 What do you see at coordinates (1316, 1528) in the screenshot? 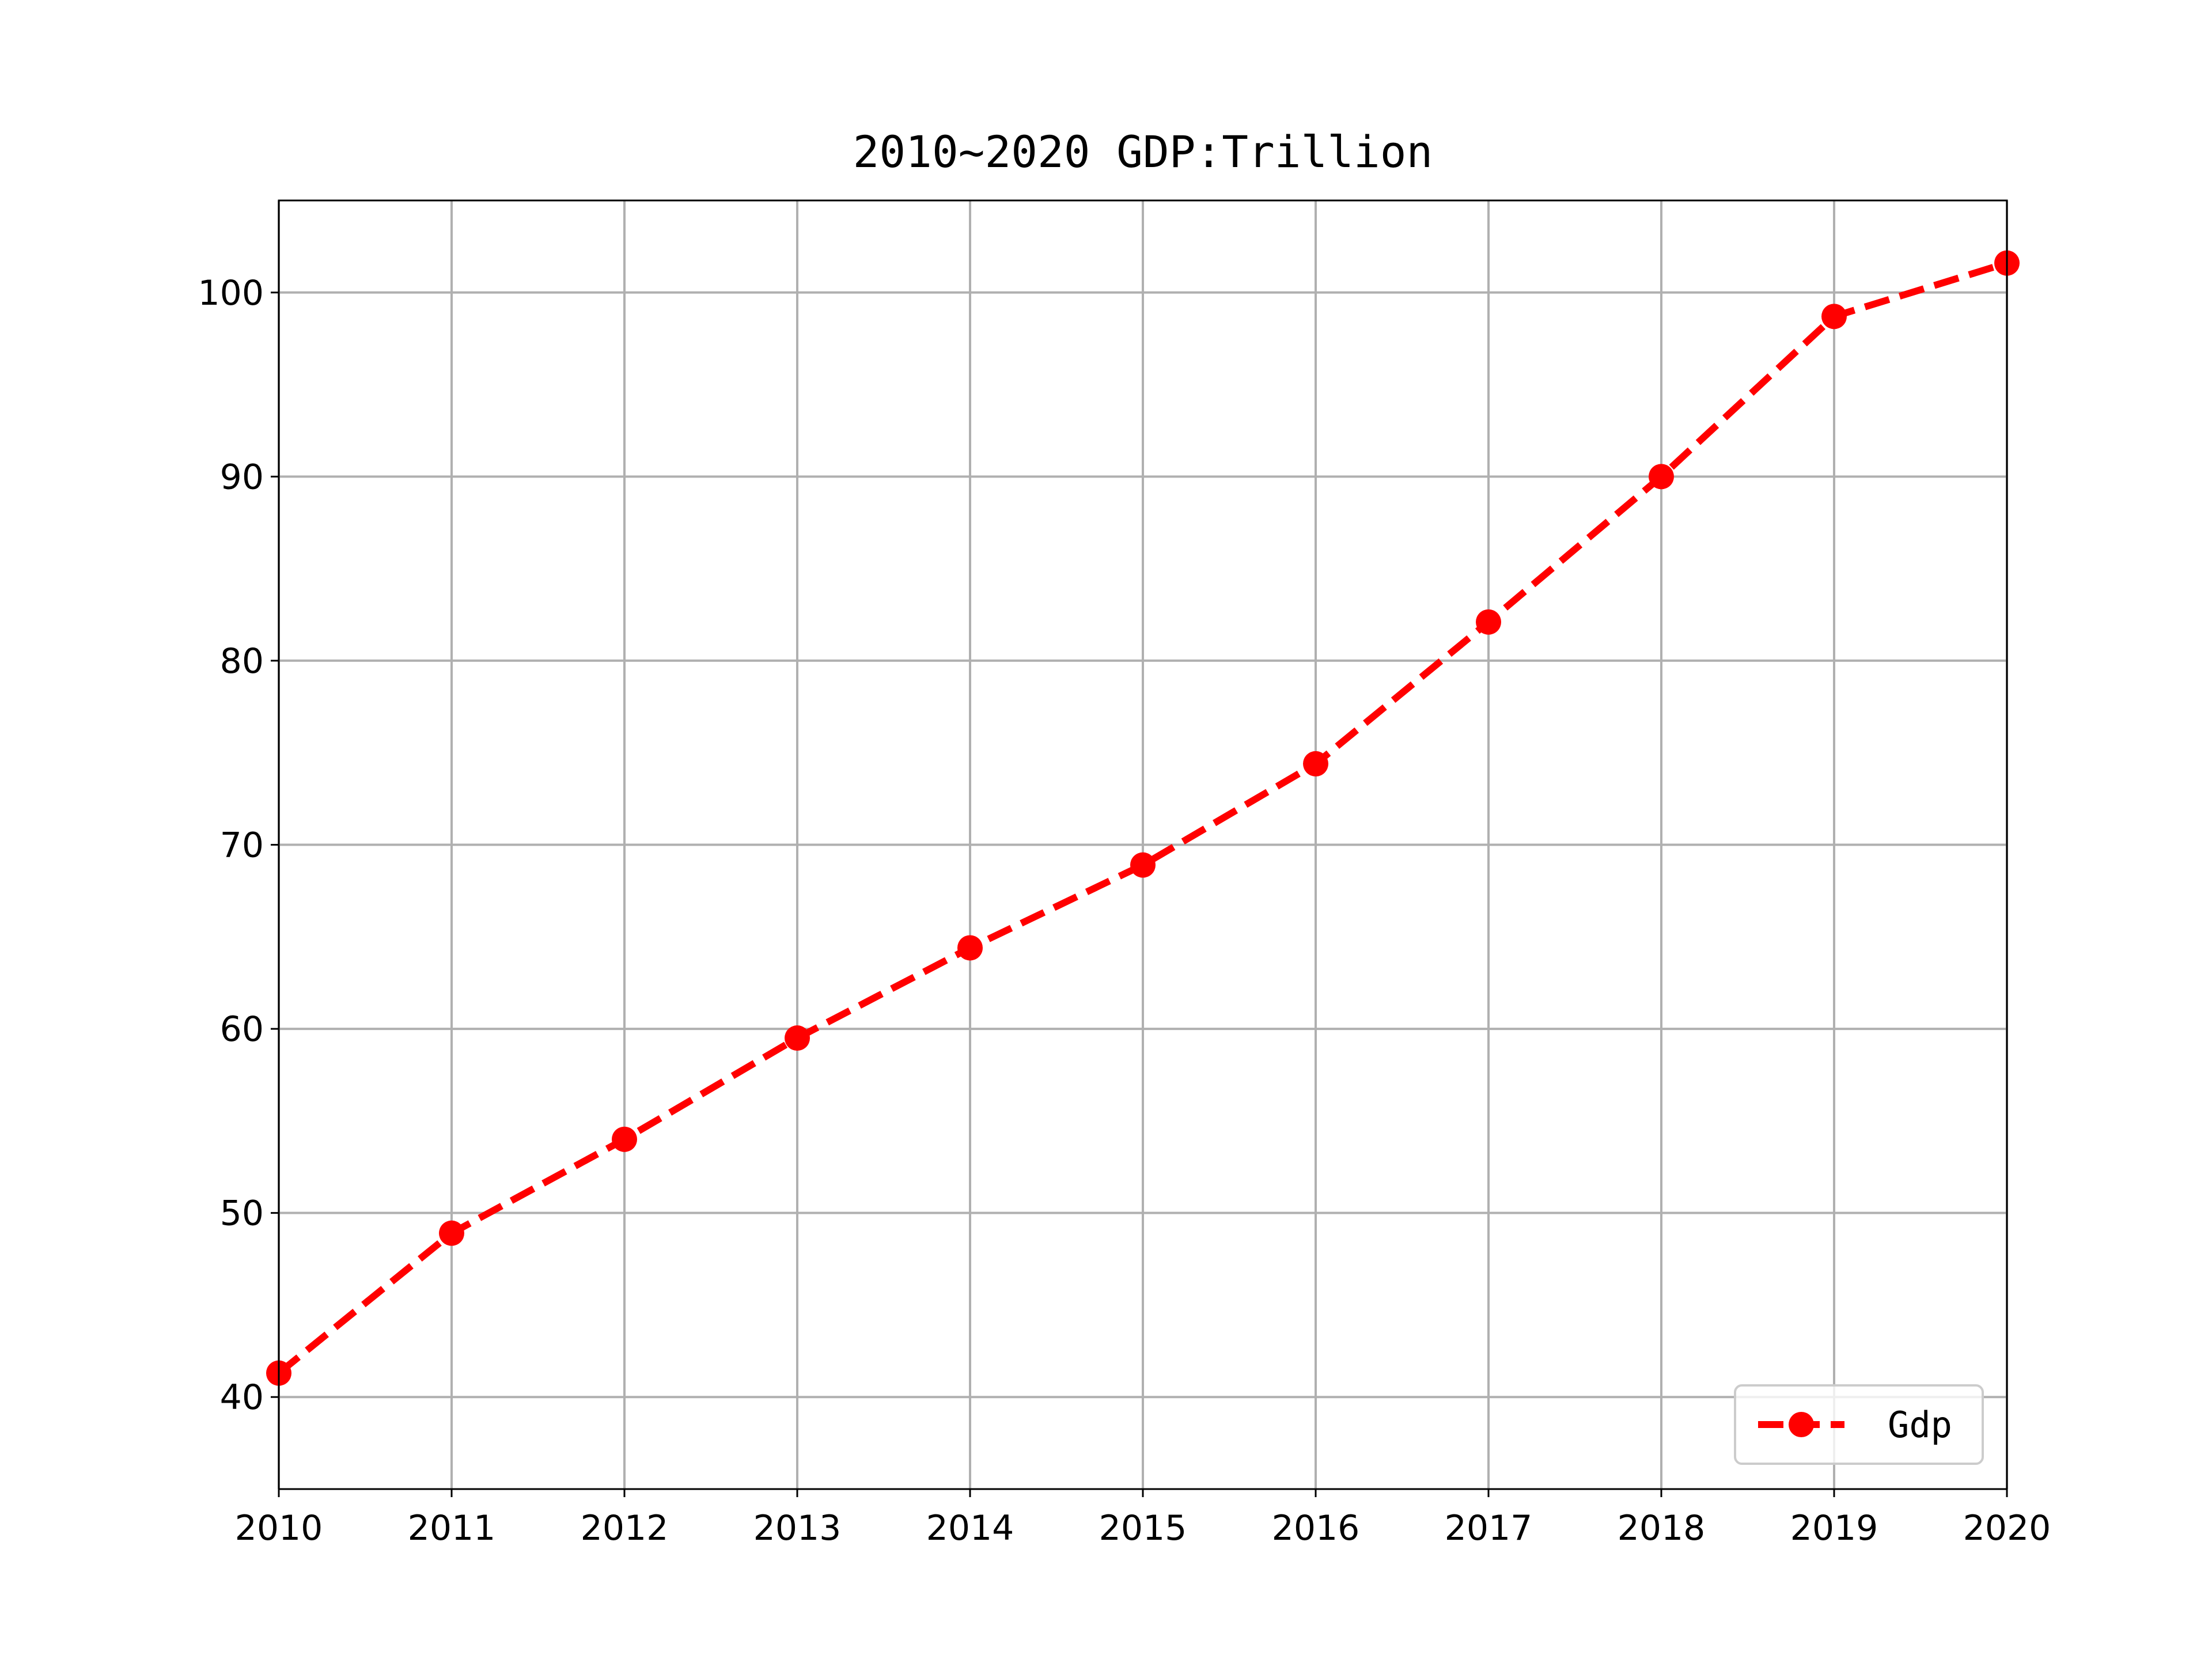
I see `x-tick-label: 2016` at bounding box center [1316, 1528].